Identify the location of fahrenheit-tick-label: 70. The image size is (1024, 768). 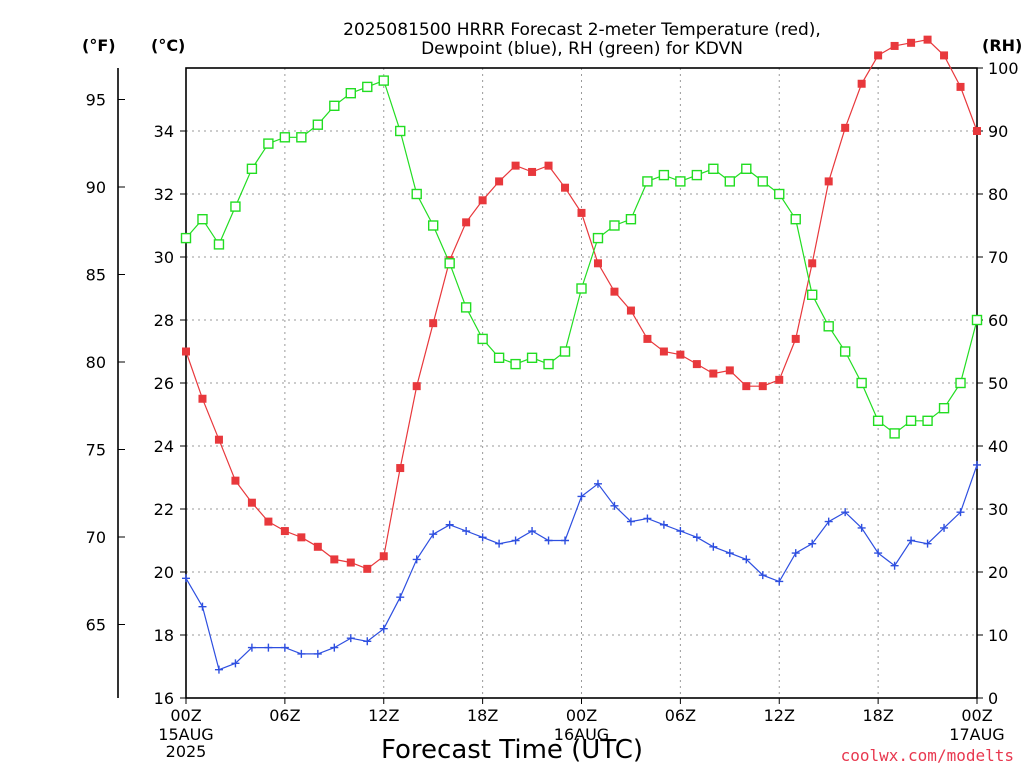
(96, 537).